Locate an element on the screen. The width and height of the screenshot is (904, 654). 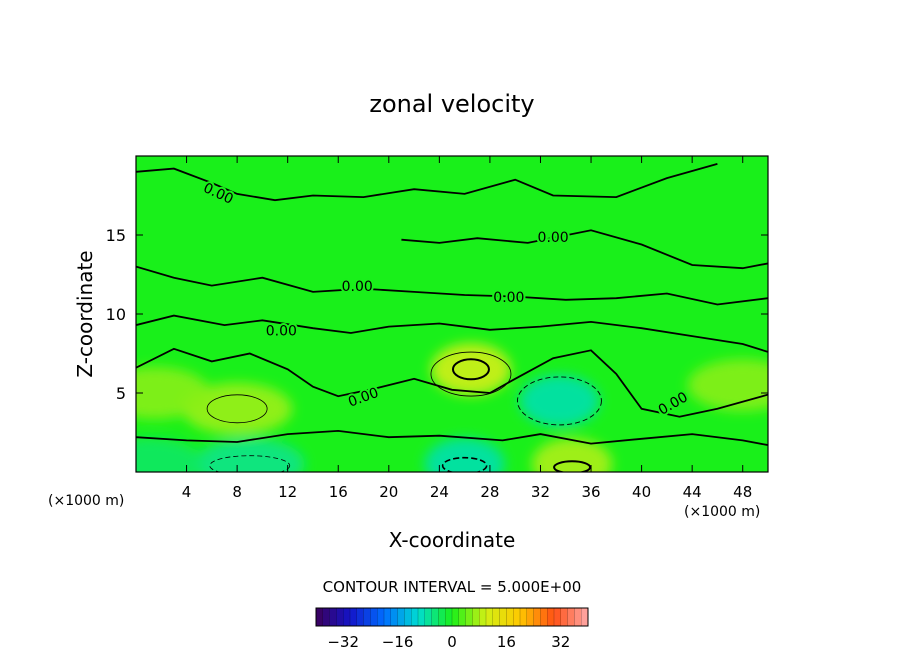
x-tick-label-12: 12 is located at coordinates (287, 492).